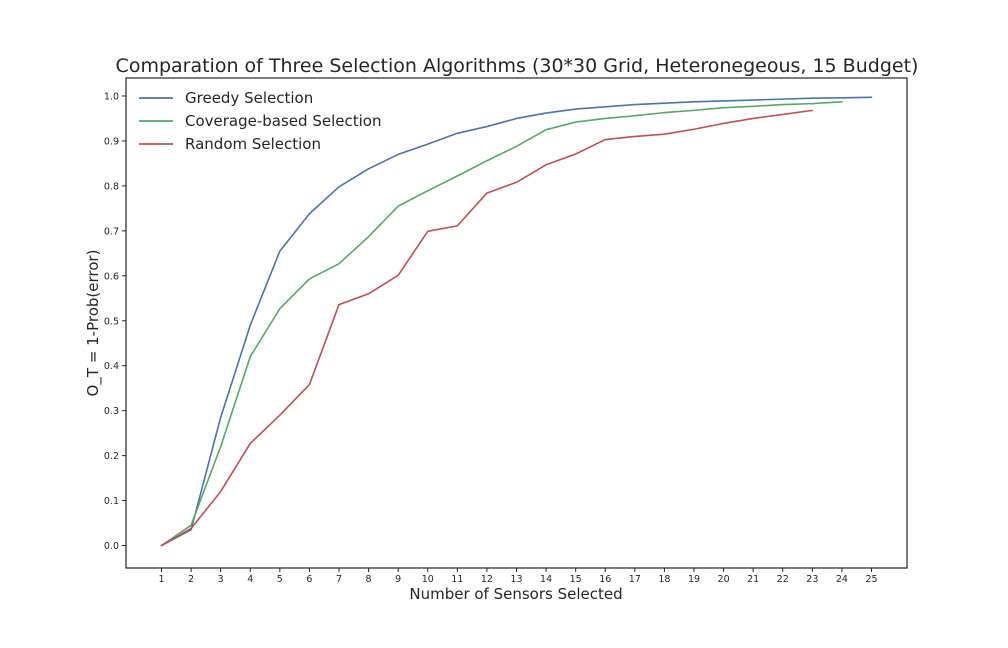 This screenshot has width=1008, height=648. I want to click on y-tick-label: 0.9, so click(111, 141).